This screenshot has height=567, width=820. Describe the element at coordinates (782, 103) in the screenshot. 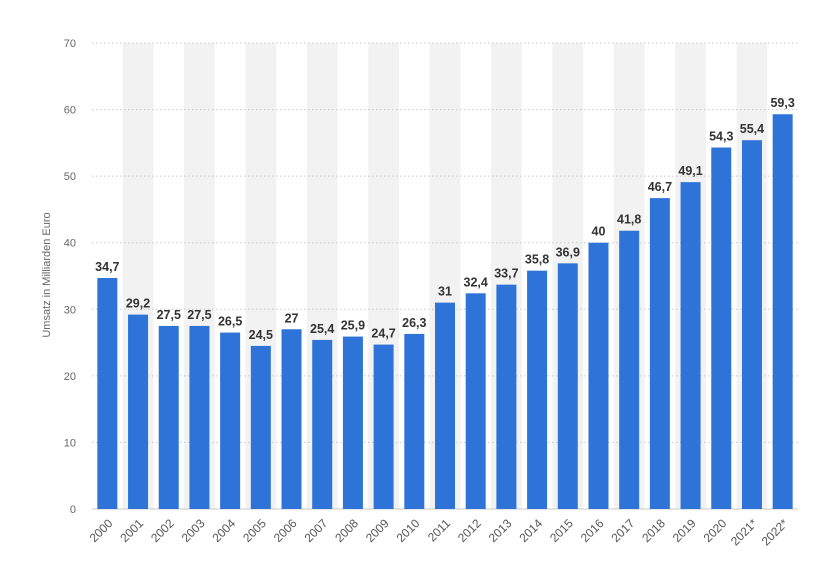

I see `data-label: 59,3` at that location.